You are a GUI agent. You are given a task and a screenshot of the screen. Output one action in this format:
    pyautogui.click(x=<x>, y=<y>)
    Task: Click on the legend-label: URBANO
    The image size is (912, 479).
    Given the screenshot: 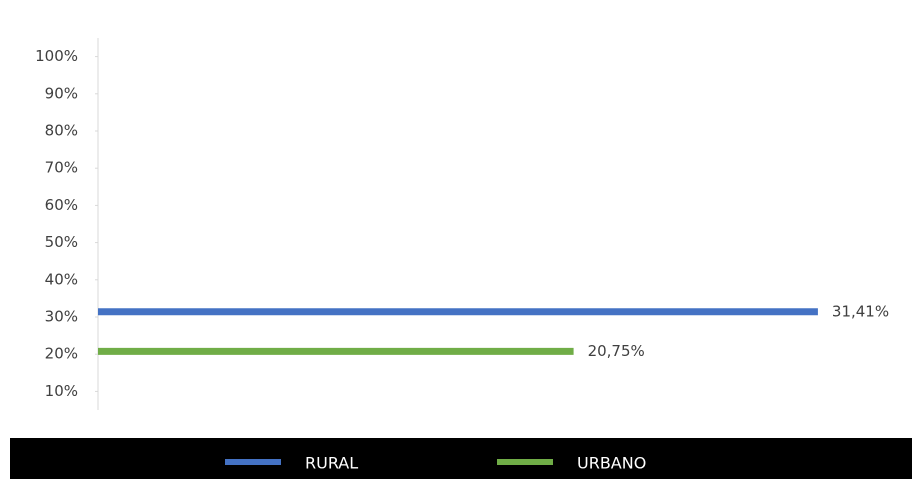 What is the action you would take?
    pyautogui.click(x=611, y=463)
    